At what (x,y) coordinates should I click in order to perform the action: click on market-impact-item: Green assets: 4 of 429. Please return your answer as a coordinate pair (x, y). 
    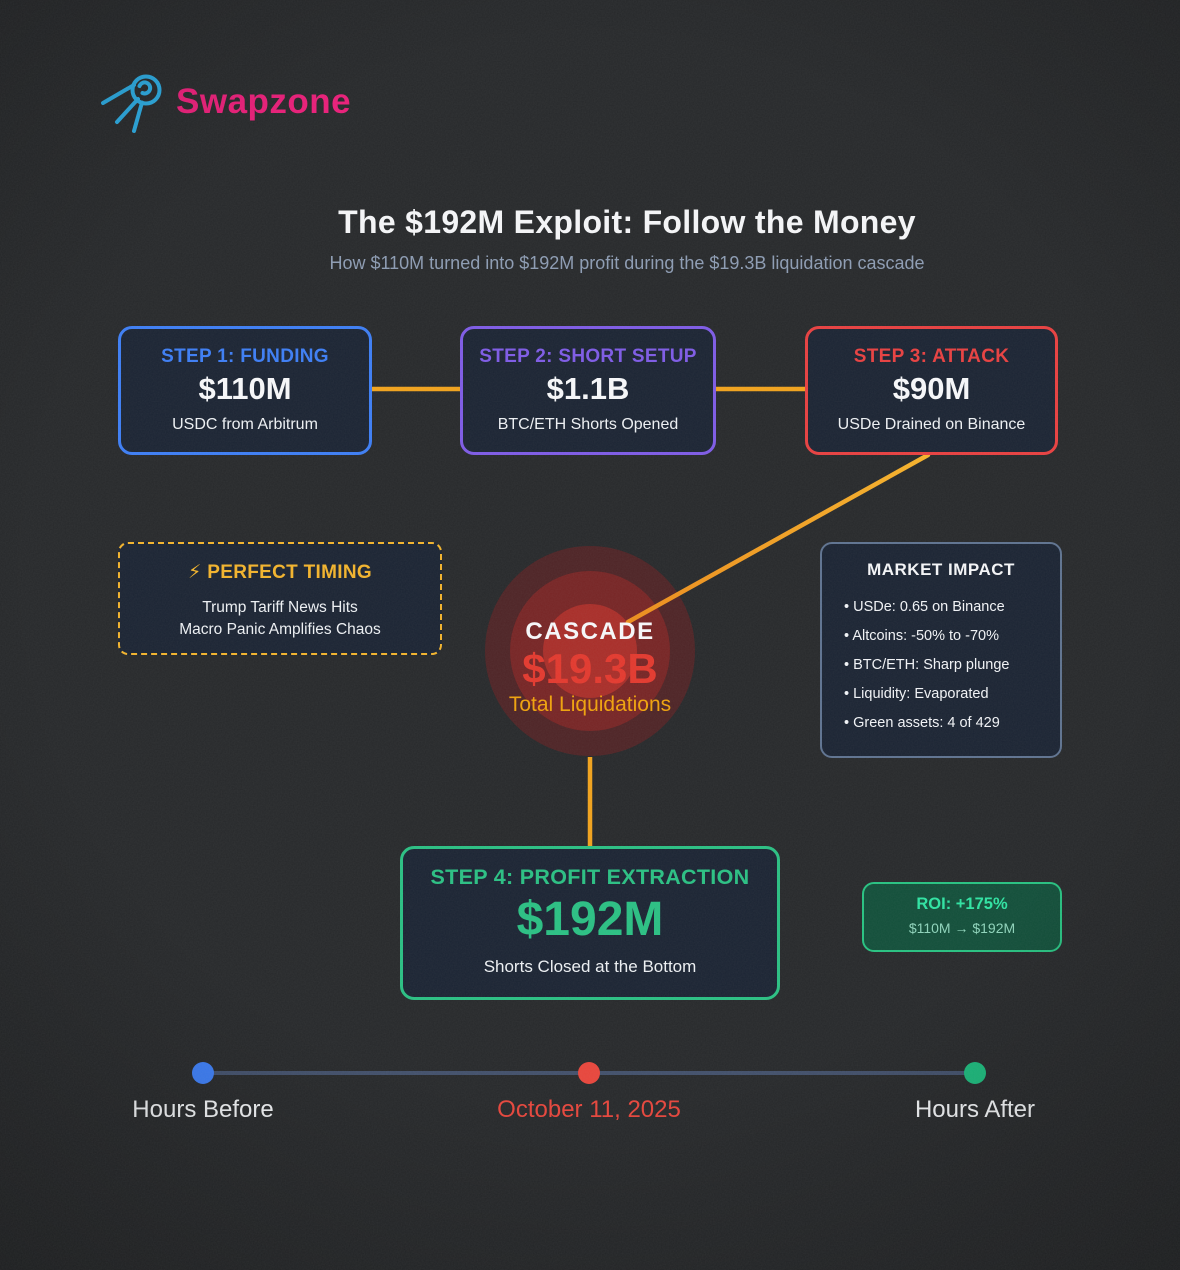
    Looking at the image, I should click on (952, 723).